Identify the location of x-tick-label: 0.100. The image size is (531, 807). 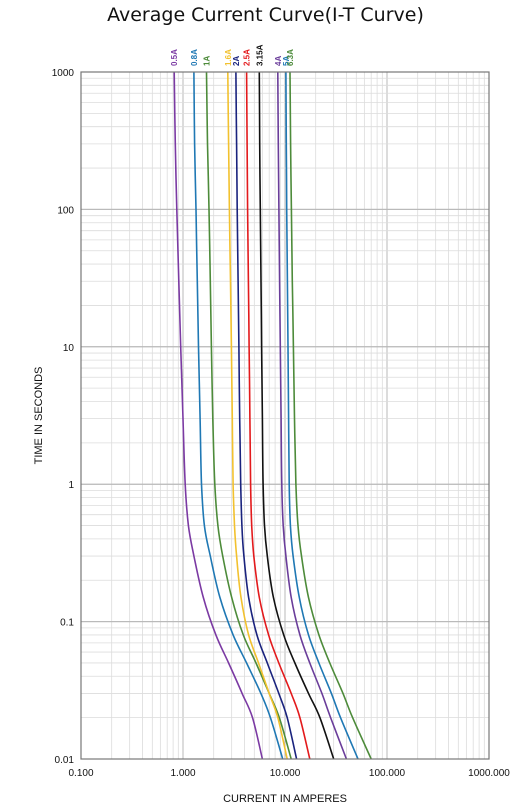
(80, 773).